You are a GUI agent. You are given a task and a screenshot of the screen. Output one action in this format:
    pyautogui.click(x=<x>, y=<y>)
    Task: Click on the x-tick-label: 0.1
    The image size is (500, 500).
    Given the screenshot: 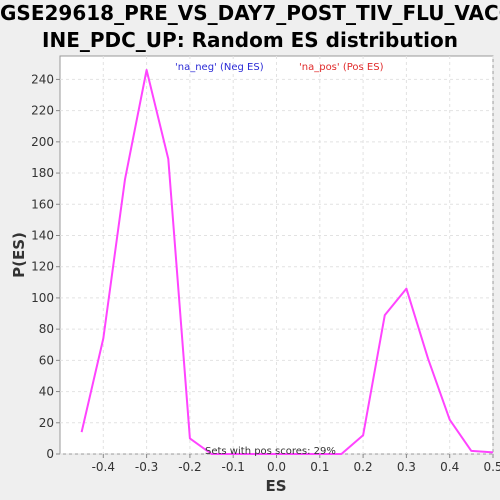 What is the action you would take?
    pyautogui.click(x=319, y=467)
    